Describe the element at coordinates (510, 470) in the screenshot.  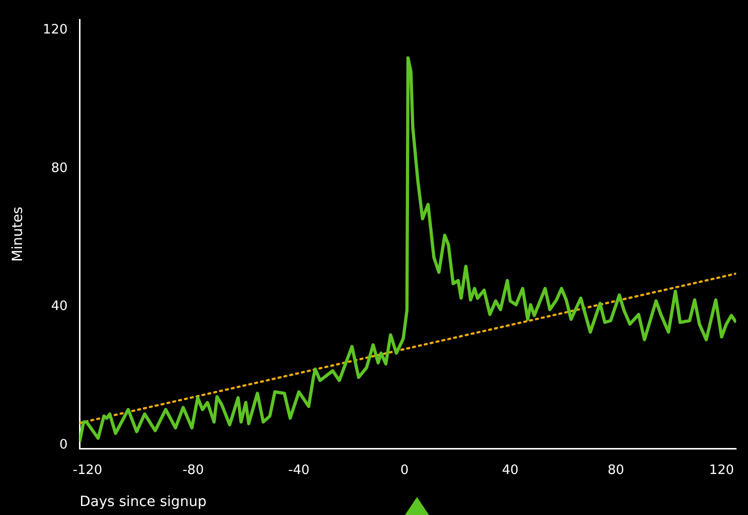
I see `x-tick-label: 40` at that location.